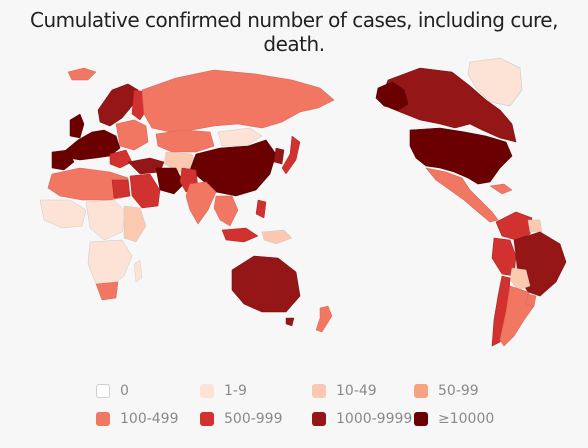  Describe the element at coordinates (514, 226) in the screenshot. I see `region-northern-south-america` at that location.